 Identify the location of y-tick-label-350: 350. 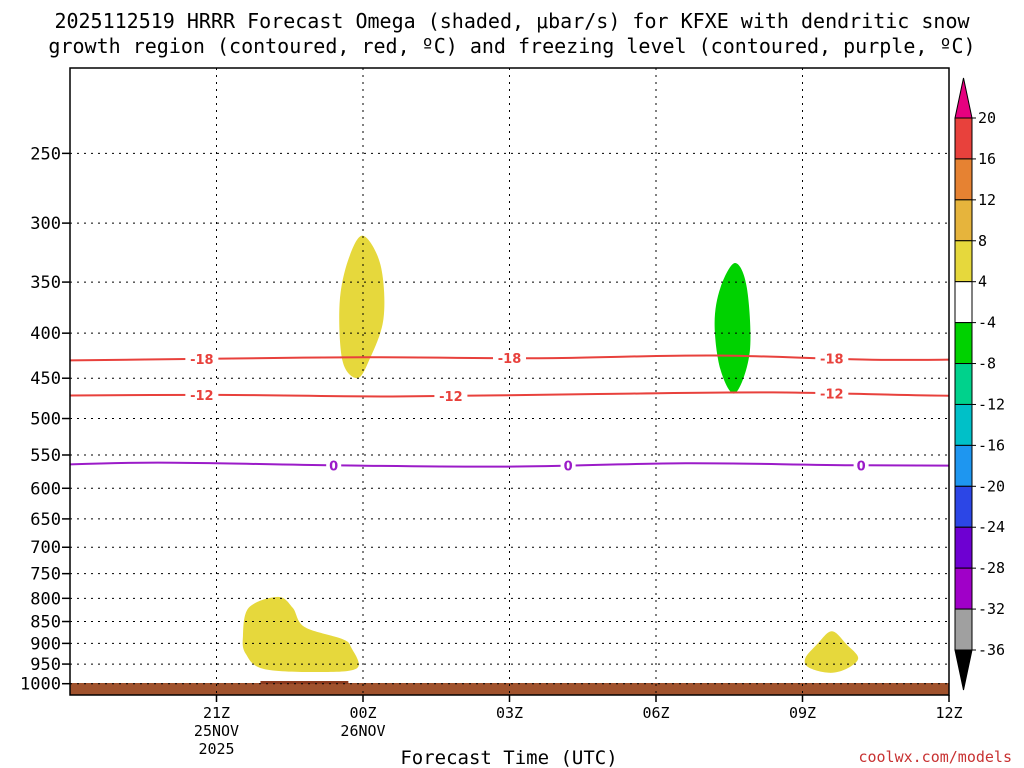
(45, 283).